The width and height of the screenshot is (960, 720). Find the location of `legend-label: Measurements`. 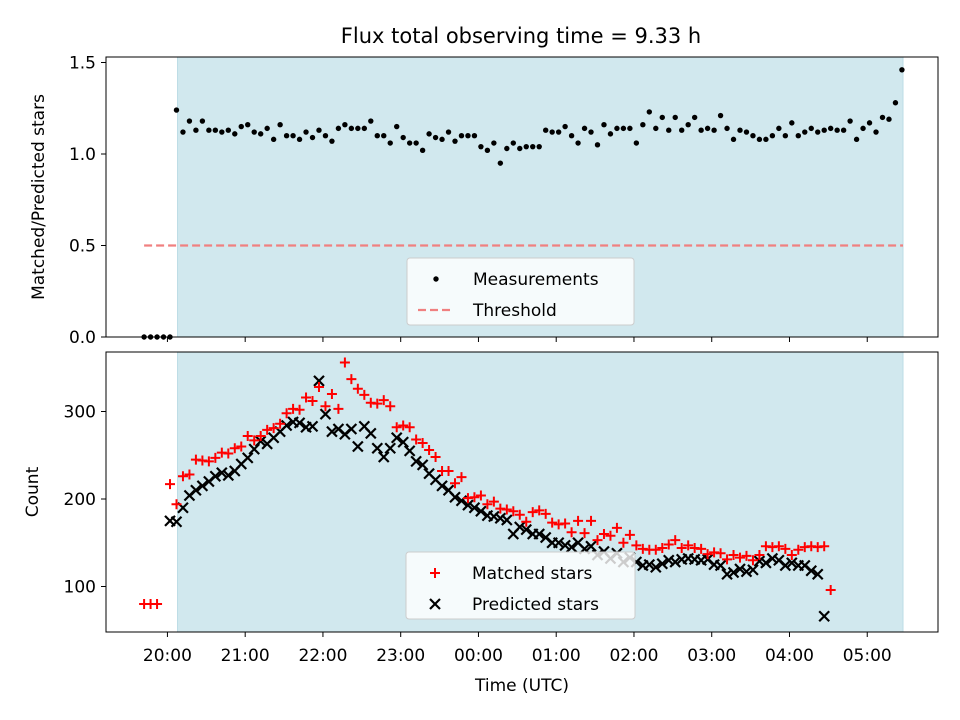

legend-label: Measurements is located at coordinates (536, 280).